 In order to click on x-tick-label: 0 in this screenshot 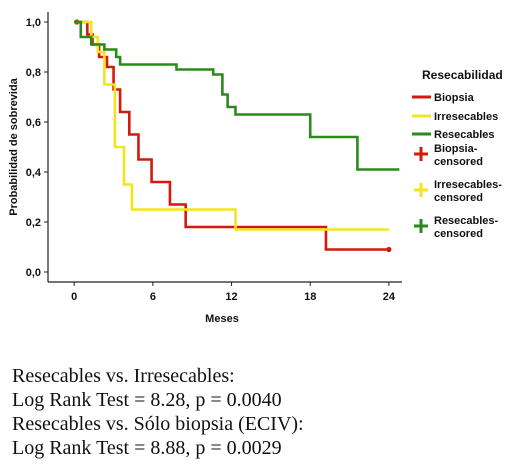, I will do `click(74, 297)`.